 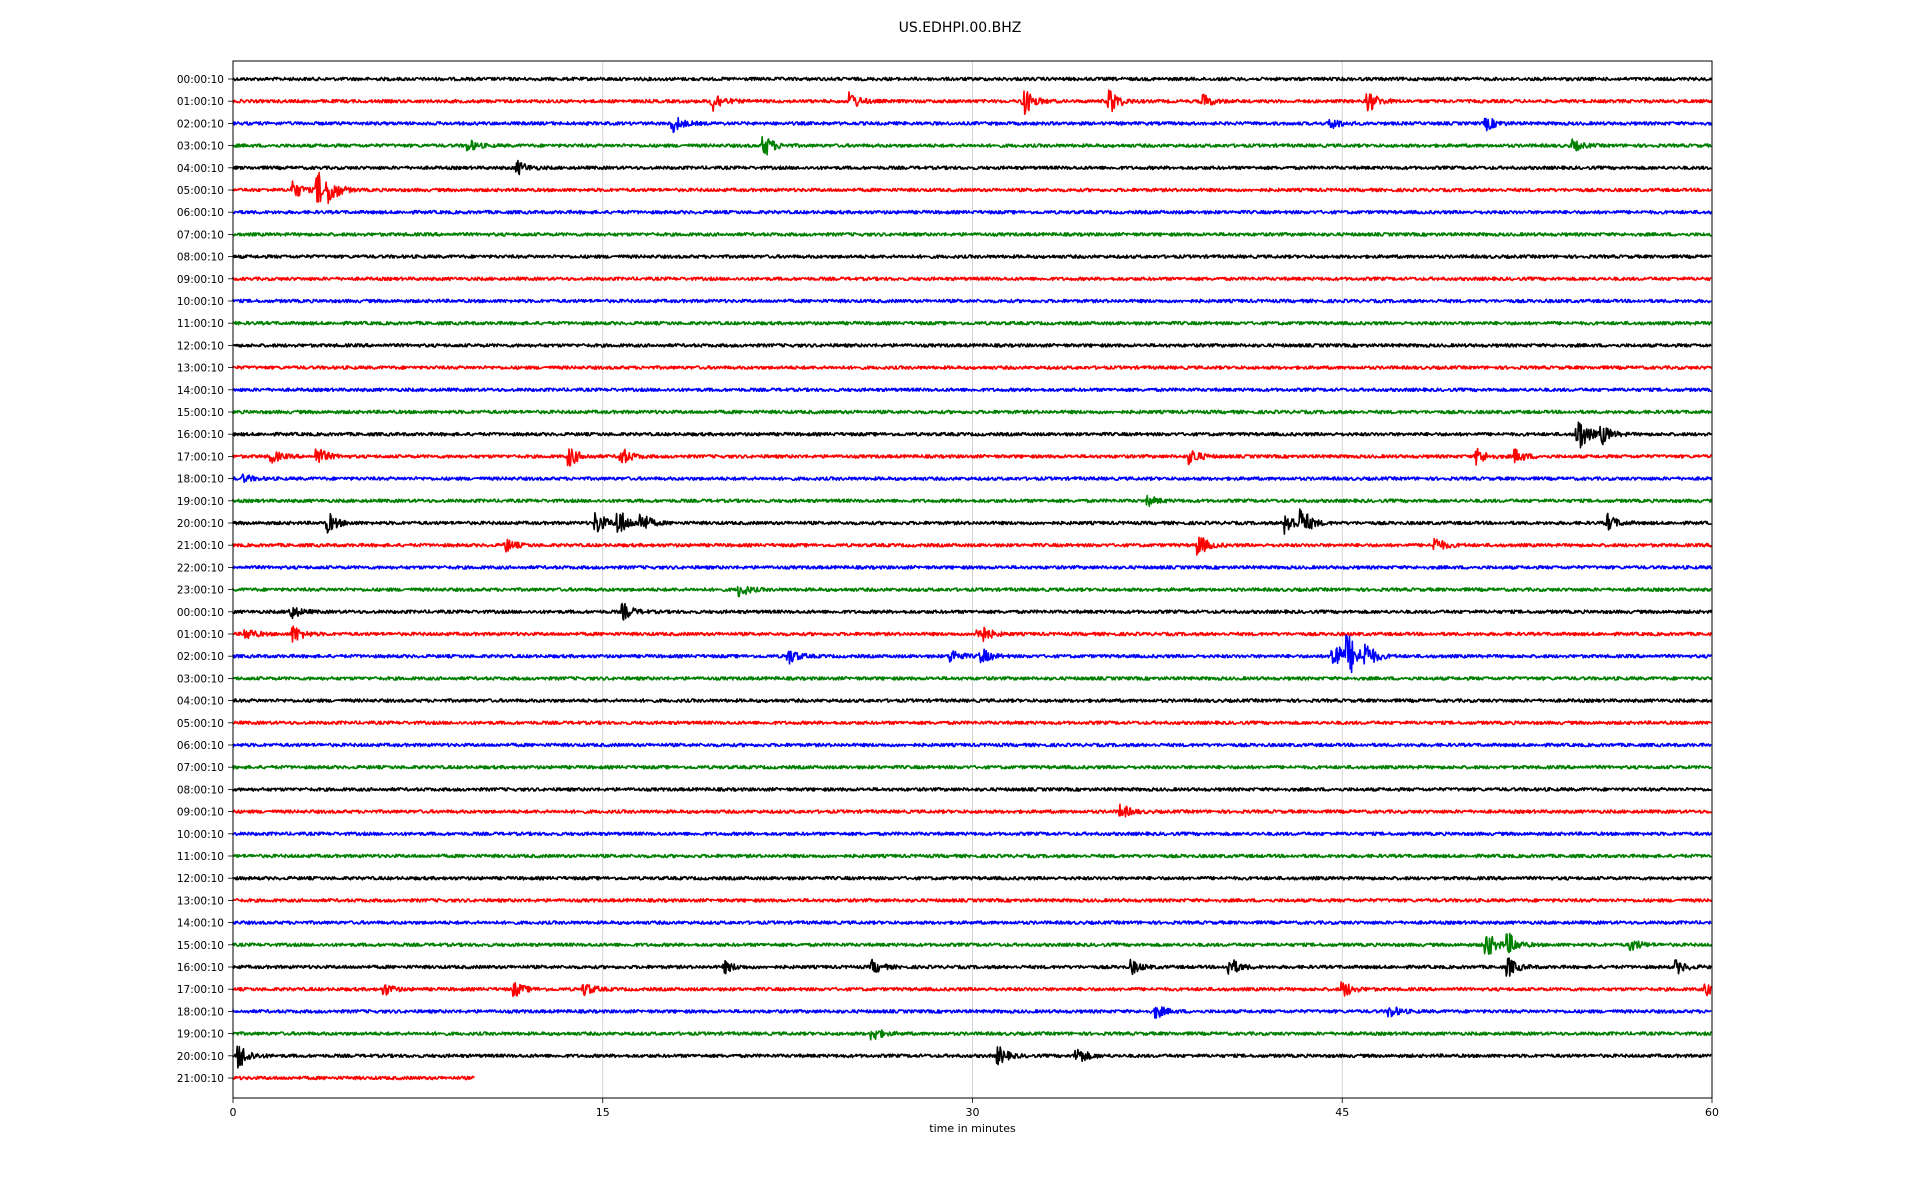 I want to click on row-time-label: 22:00:10, so click(x=200, y=568).